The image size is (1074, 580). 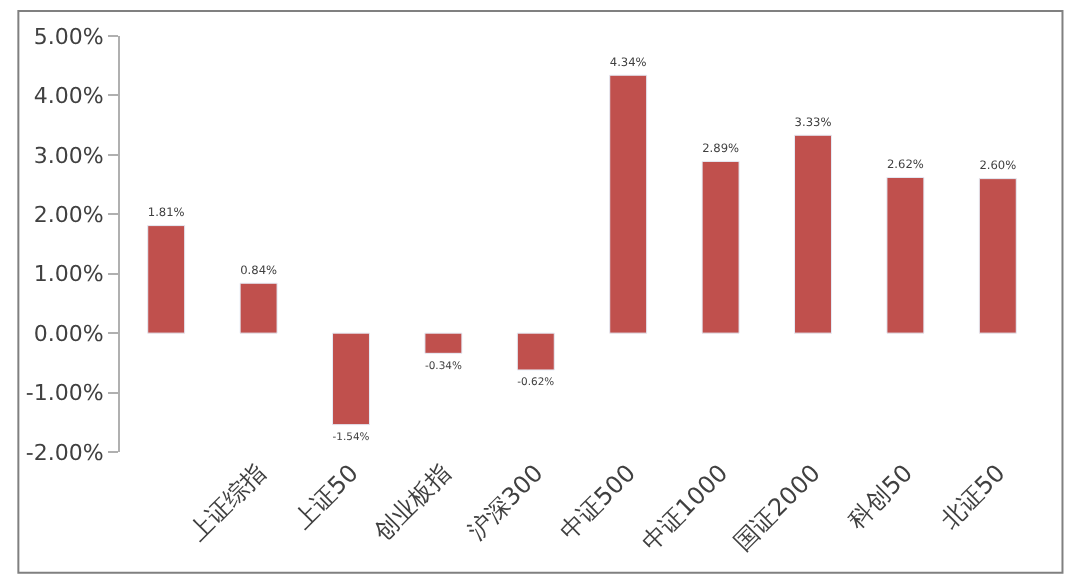 I want to click on x-tick-label: 上证综指, so click(x=227, y=502).